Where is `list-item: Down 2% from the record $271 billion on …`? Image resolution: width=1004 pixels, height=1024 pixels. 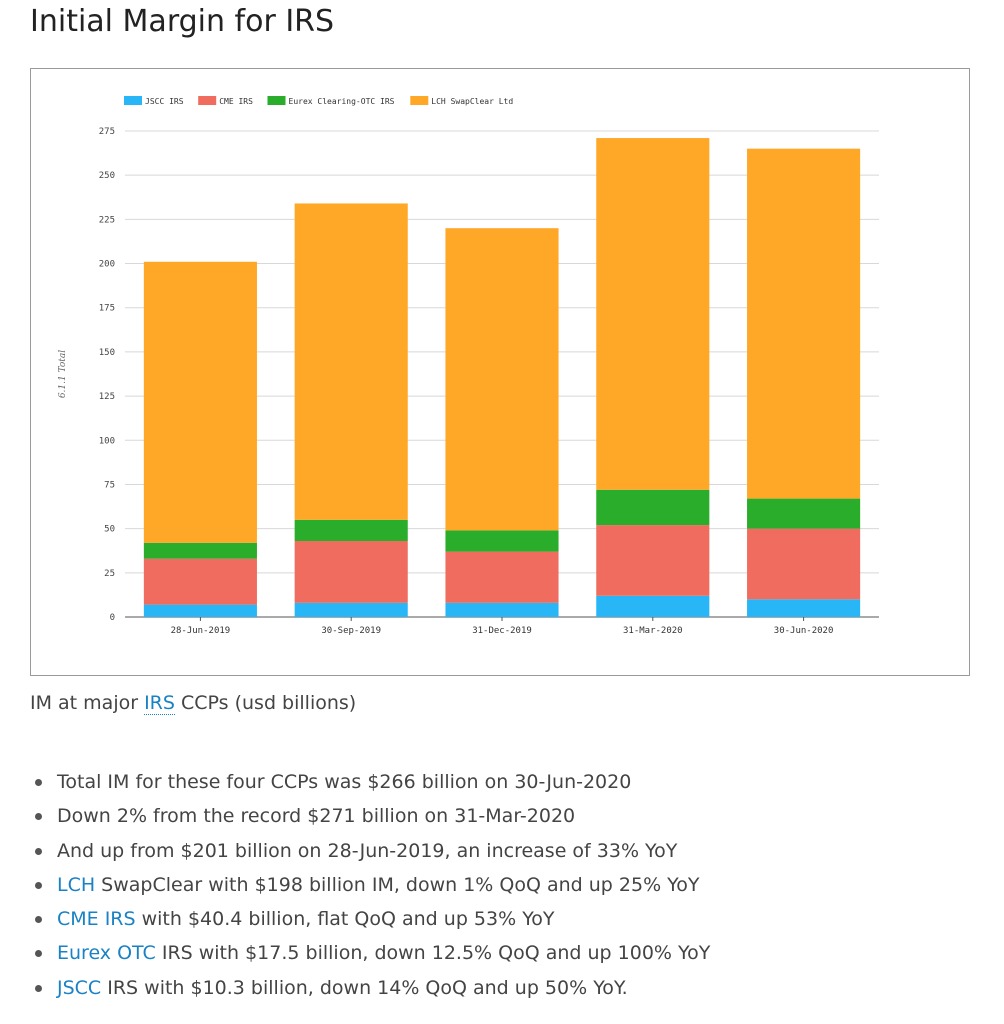 list-item: Down 2% from the record $271 billion on … is located at coordinates (500, 816).